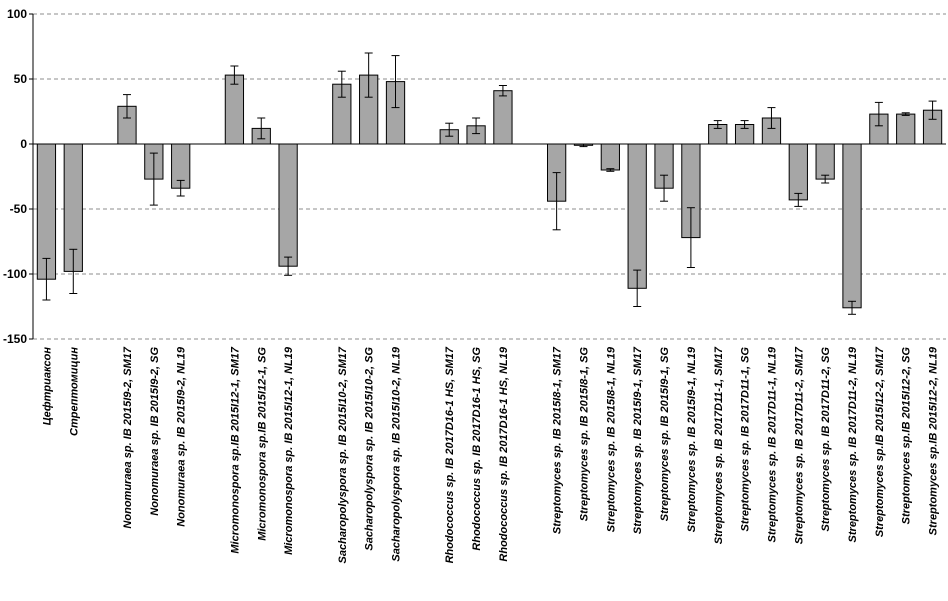 The height and width of the screenshot is (601, 948). Describe the element at coordinates (746, 439) in the screenshot. I see `x-tick-label: Streptomyces sp. IB 2017D11-1, SG` at that location.